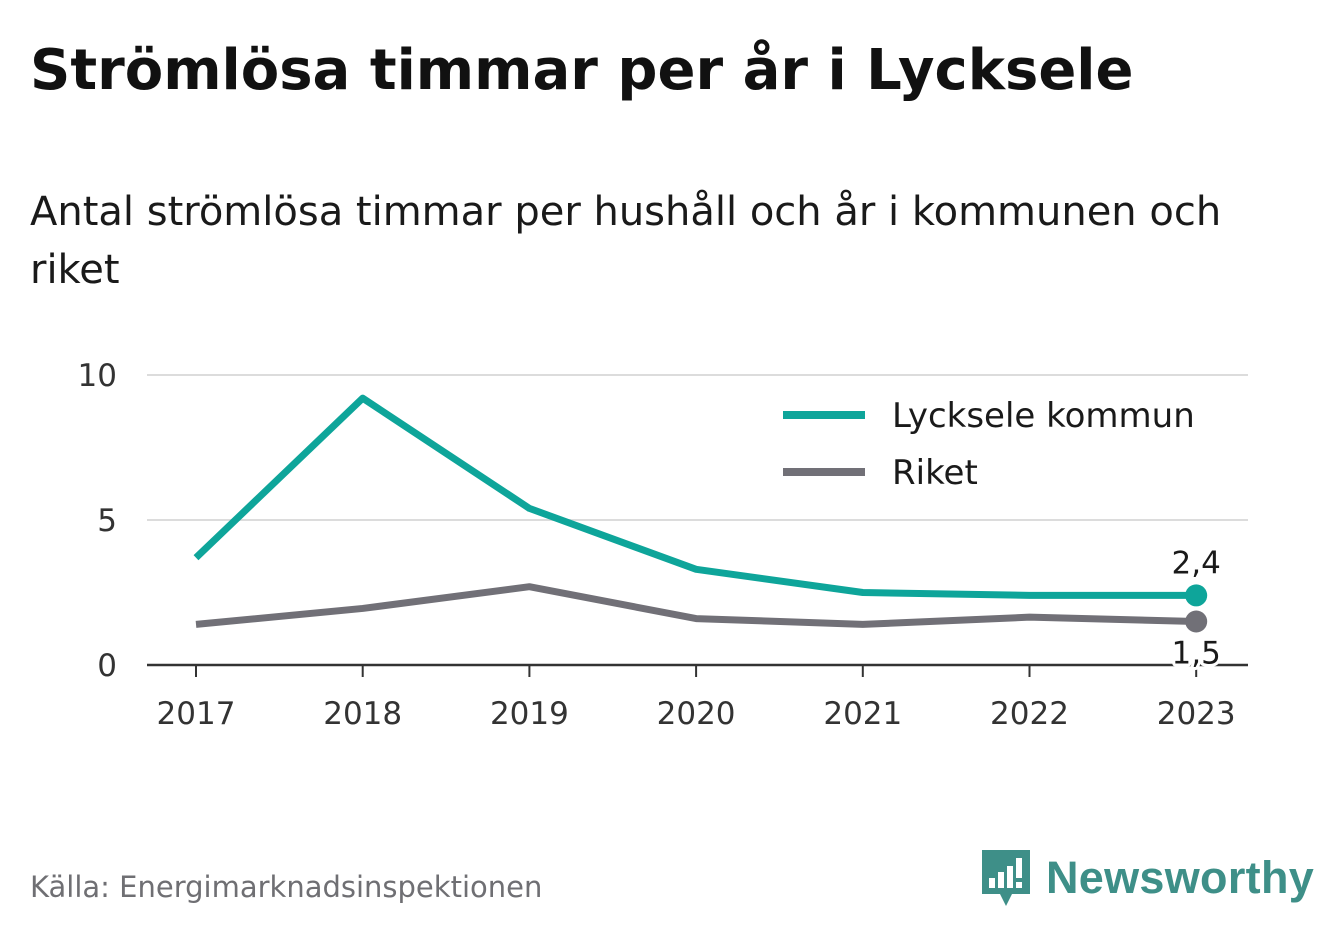 The image size is (1322, 939). What do you see at coordinates (1043, 416) in the screenshot?
I see `legend-label-lycksele: Lycksele kommun` at bounding box center [1043, 416].